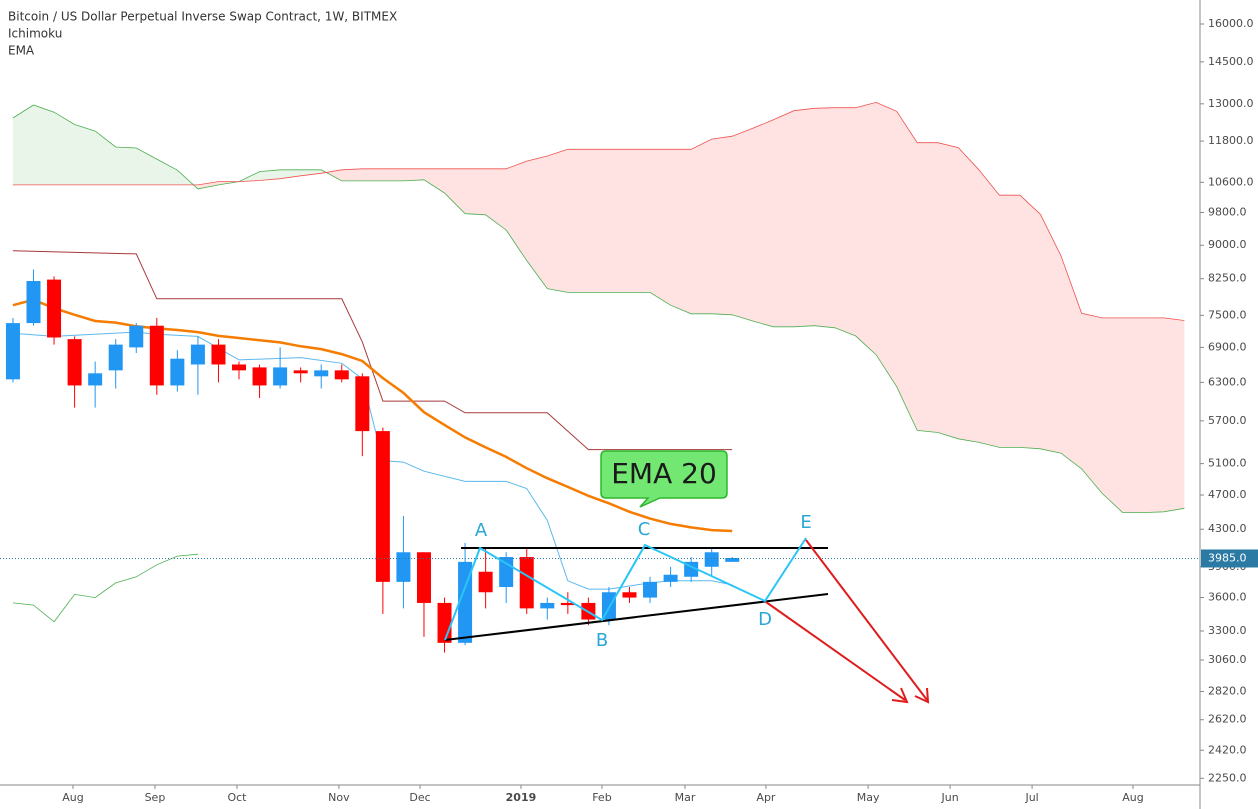 The height and width of the screenshot is (809, 1258). What do you see at coordinates (602, 640) in the screenshot?
I see `point-label: B` at bounding box center [602, 640].